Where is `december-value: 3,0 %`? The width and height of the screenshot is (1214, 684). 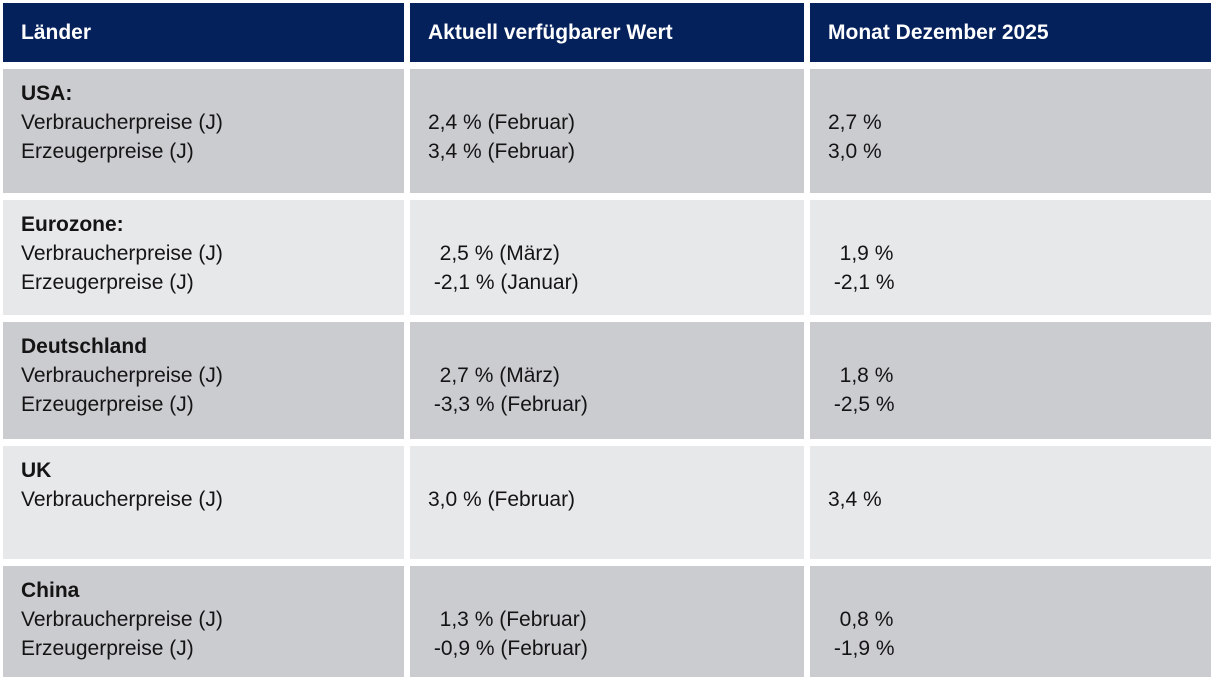
december-value: 3,0 % is located at coordinates (855, 151).